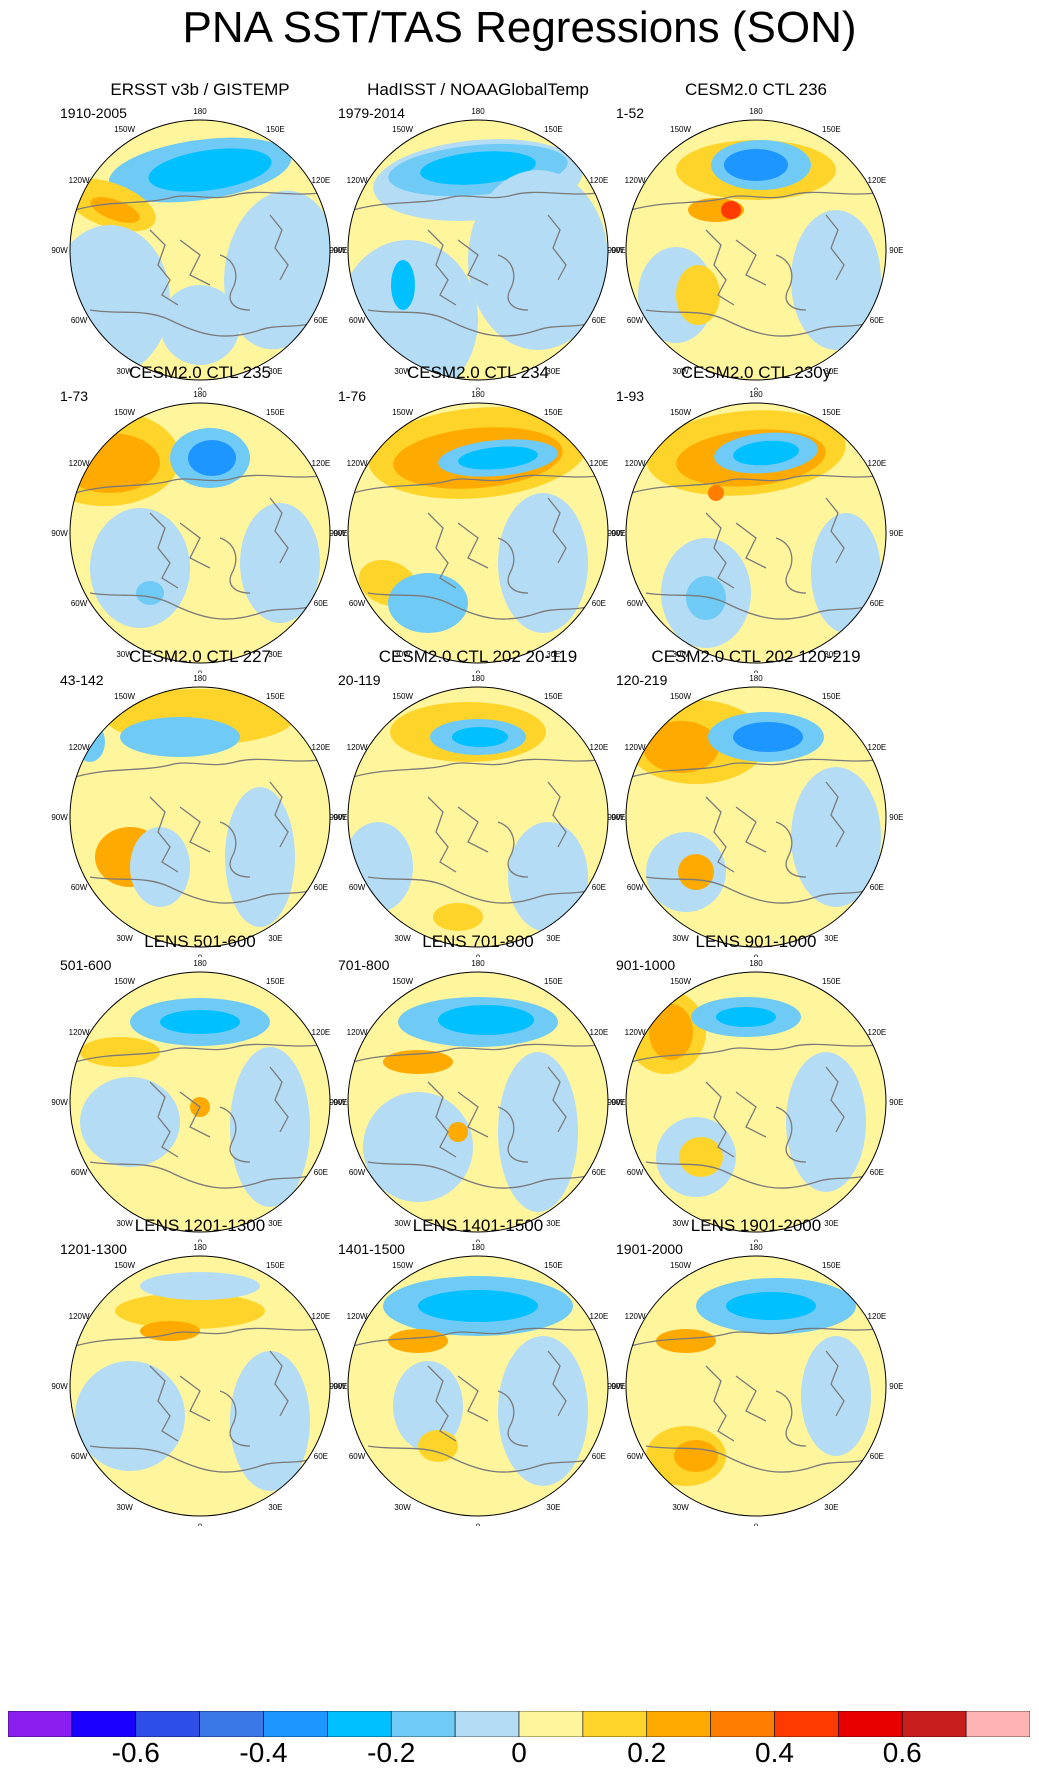 Image resolution: width=1039 pixels, height=1768 pixels. What do you see at coordinates (680, 412) in the screenshot?
I see `grid-longitude-label: 150W` at bounding box center [680, 412].